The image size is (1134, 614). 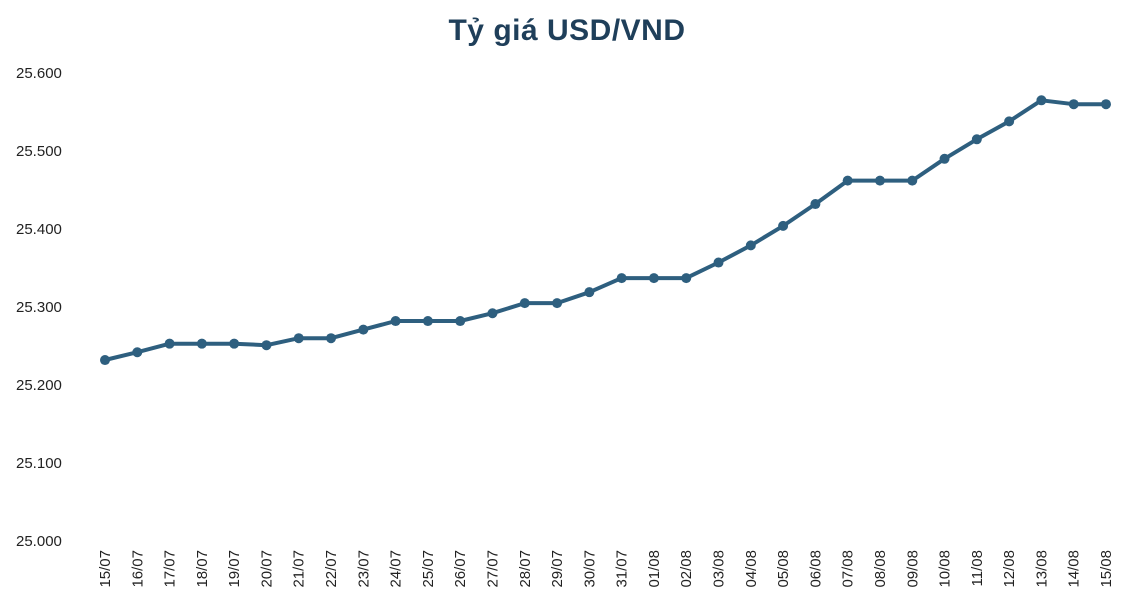 I want to click on x-tick-label: 25/07, so click(x=428, y=569).